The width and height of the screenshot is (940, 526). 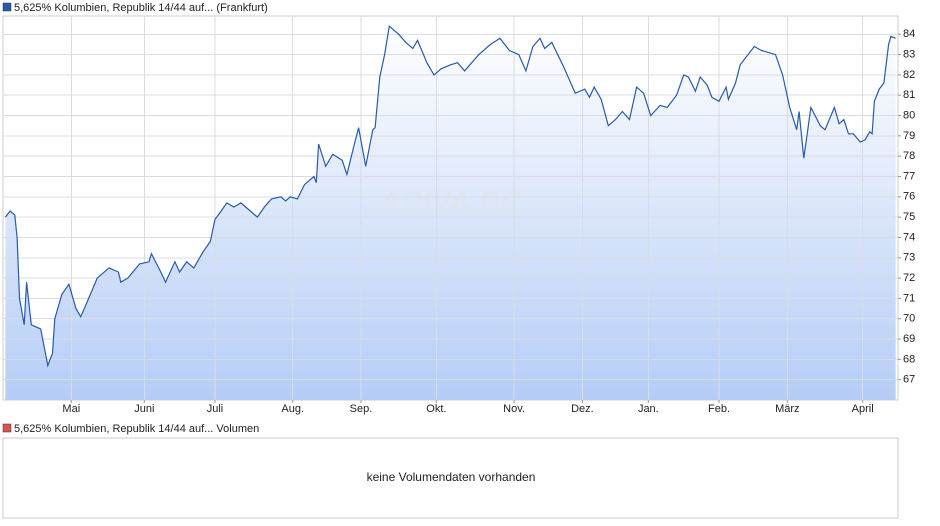 I want to click on y-tick-label: 74, so click(x=909, y=237).